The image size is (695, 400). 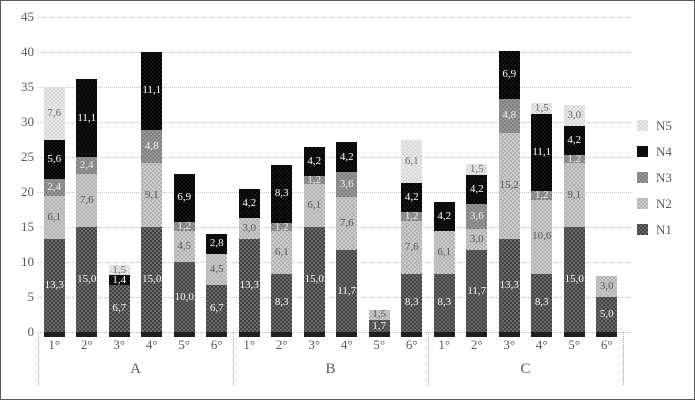 What do you see at coordinates (642, 203) in the screenshot?
I see `legend-swatch-N2` at bounding box center [642, 203].